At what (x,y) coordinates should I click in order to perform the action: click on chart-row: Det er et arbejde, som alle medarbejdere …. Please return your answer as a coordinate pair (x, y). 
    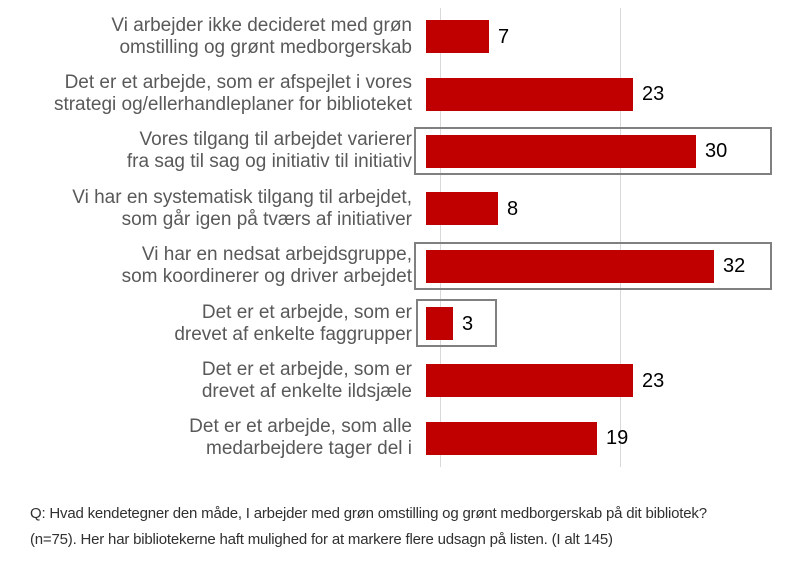
    Looking at the image, I should click on (400, 438).